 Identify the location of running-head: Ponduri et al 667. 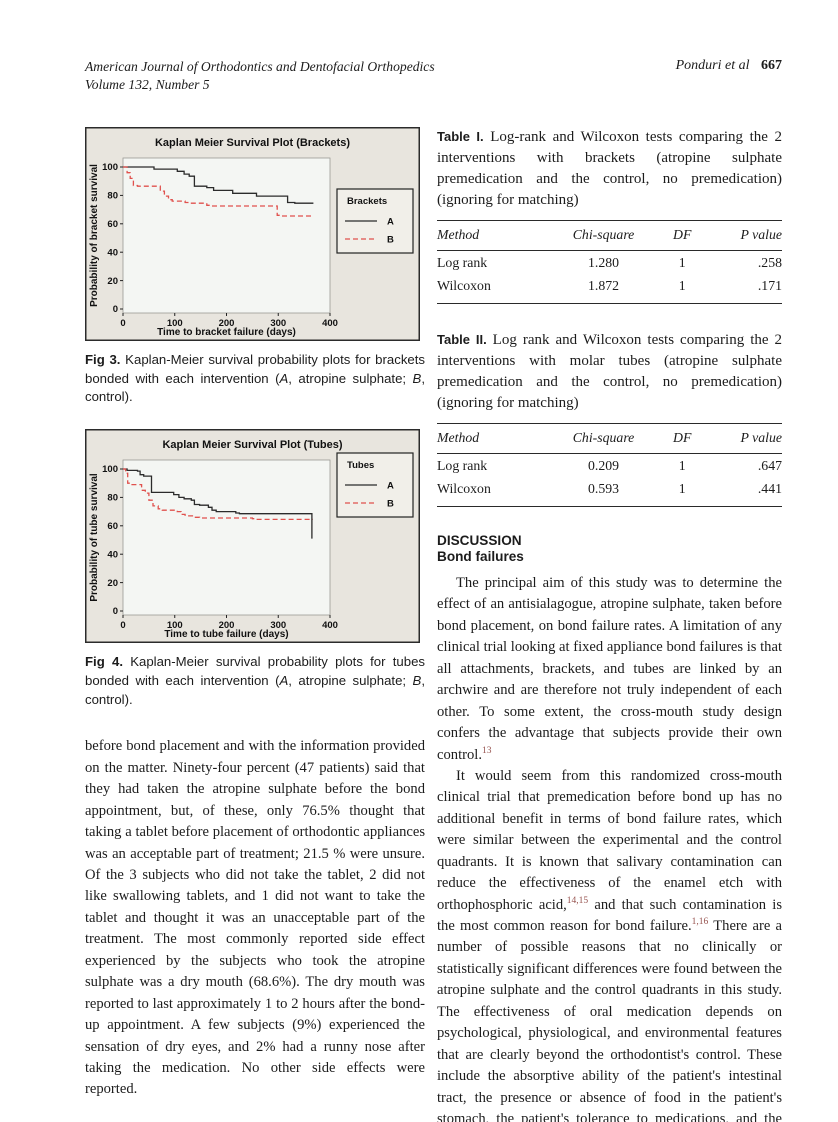
(729, 66).